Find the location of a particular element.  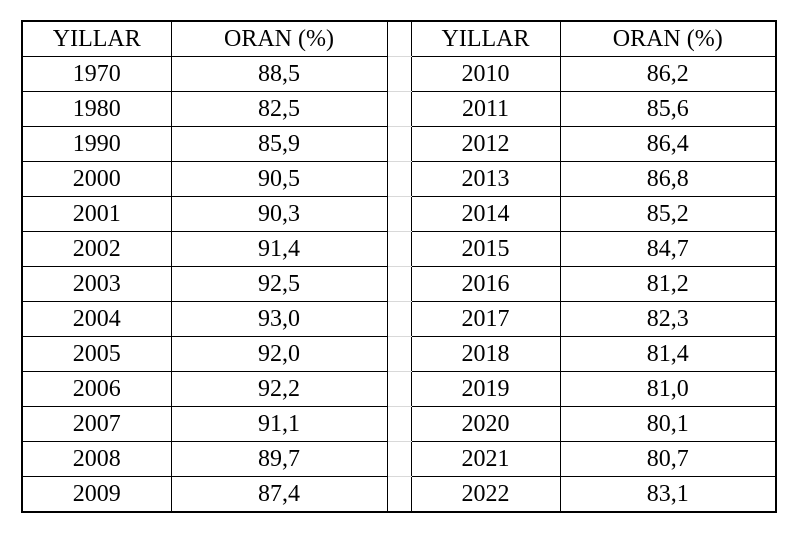

rate-cell: 91,4 is located at coordinates (279, 249).